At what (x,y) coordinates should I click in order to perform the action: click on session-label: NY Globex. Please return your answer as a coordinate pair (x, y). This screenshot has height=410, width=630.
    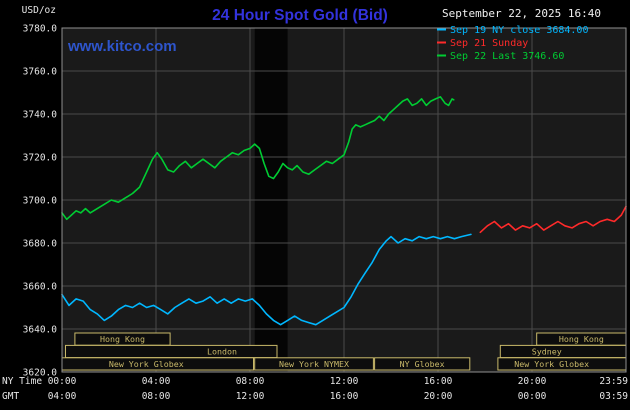
    Looking at the image, I should click on (422, 364).